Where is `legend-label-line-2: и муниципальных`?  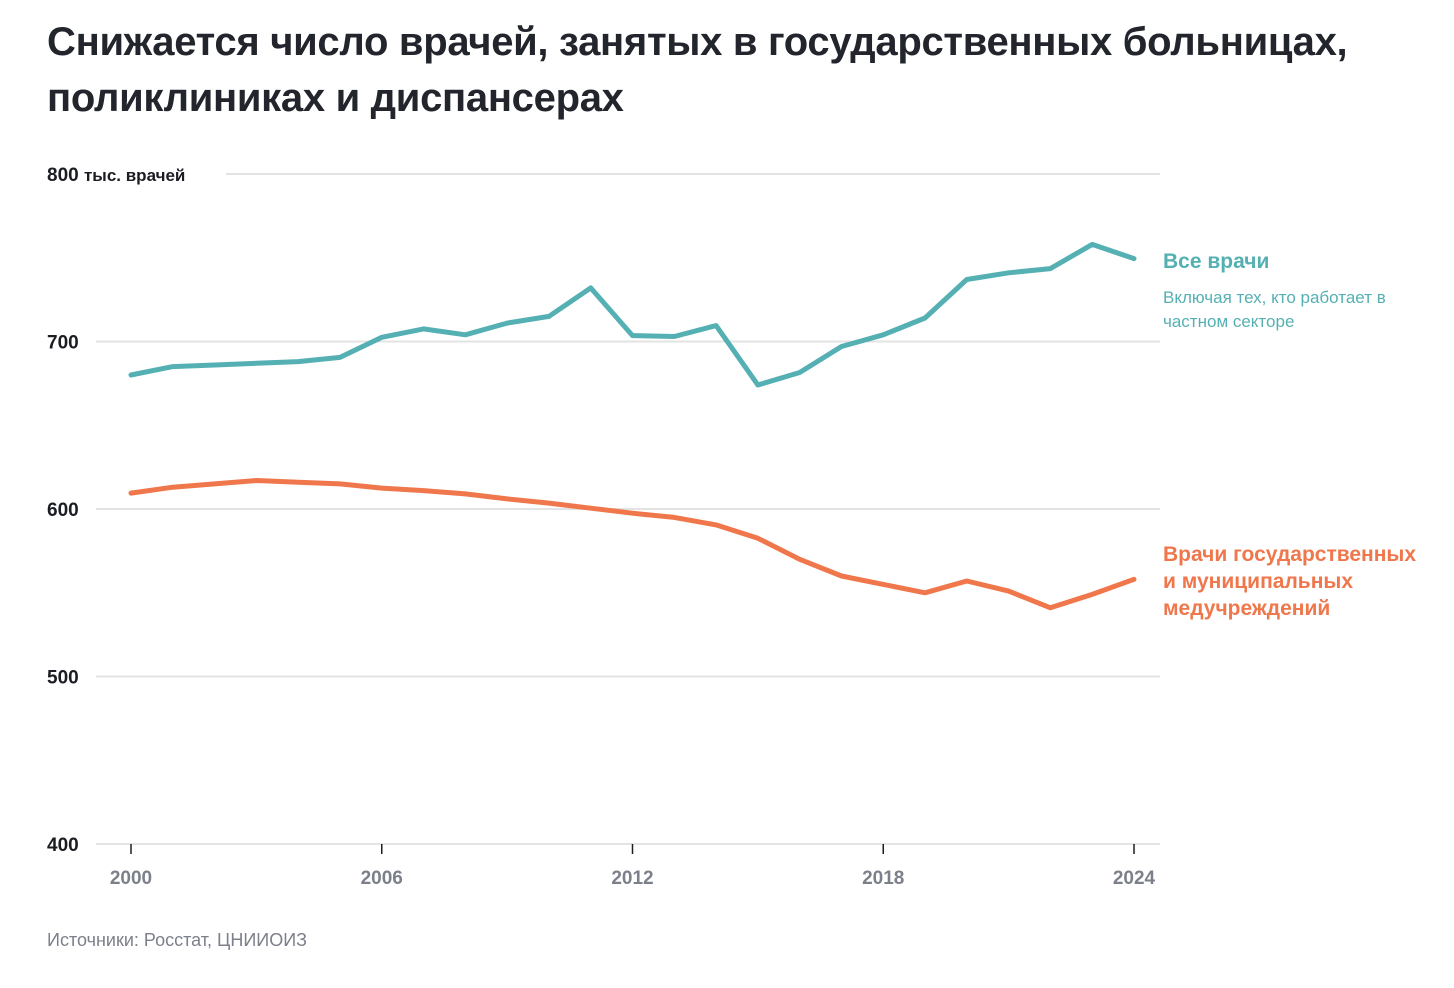 legend-label-line-2: и муниципальных is located at coordinates (1258, 581).